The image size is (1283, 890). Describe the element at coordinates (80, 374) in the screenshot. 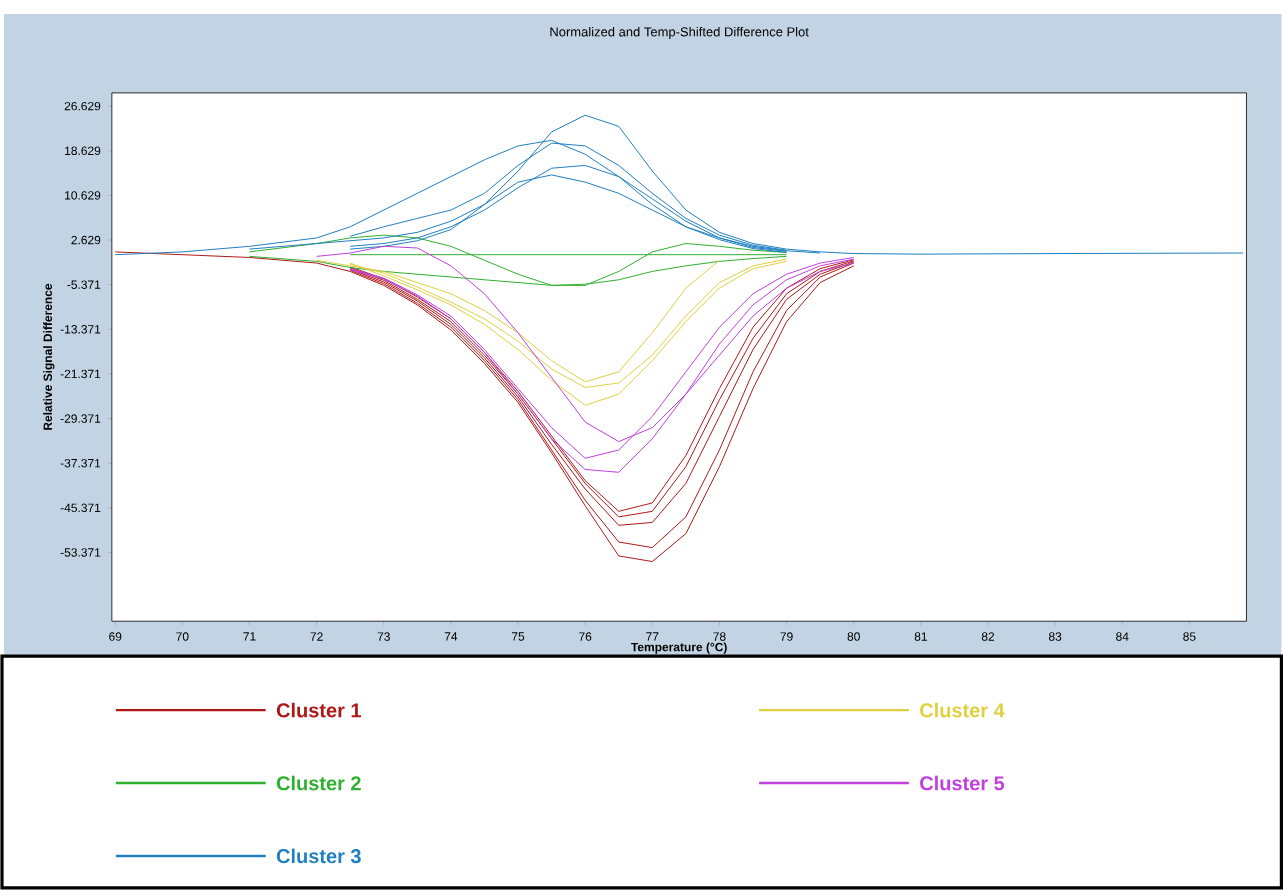

I see `y-tick-label: -21.371` at that location.